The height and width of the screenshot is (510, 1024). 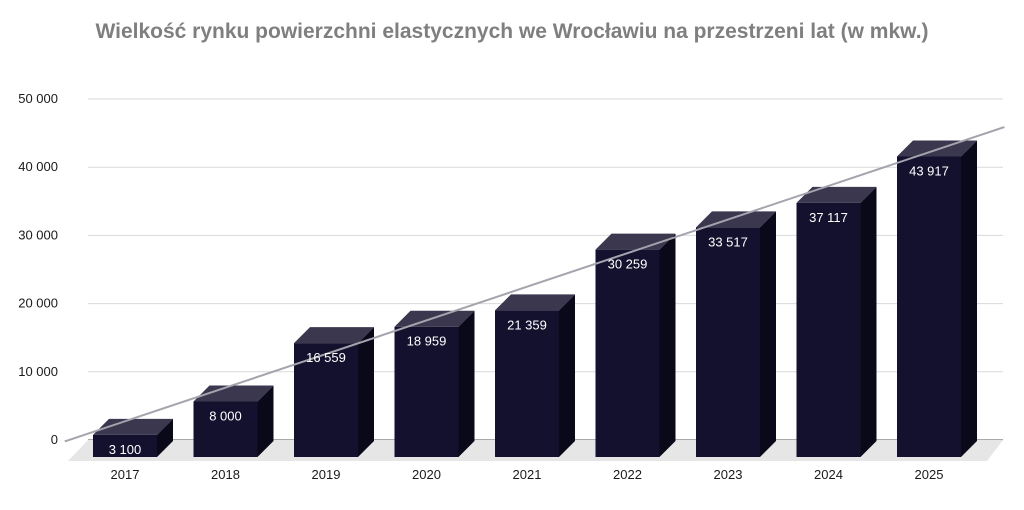 What do you see at coordinates (929, 474) in the screenshot?
I see `x-tick-label: 2025` at bounding box center [929, 474].